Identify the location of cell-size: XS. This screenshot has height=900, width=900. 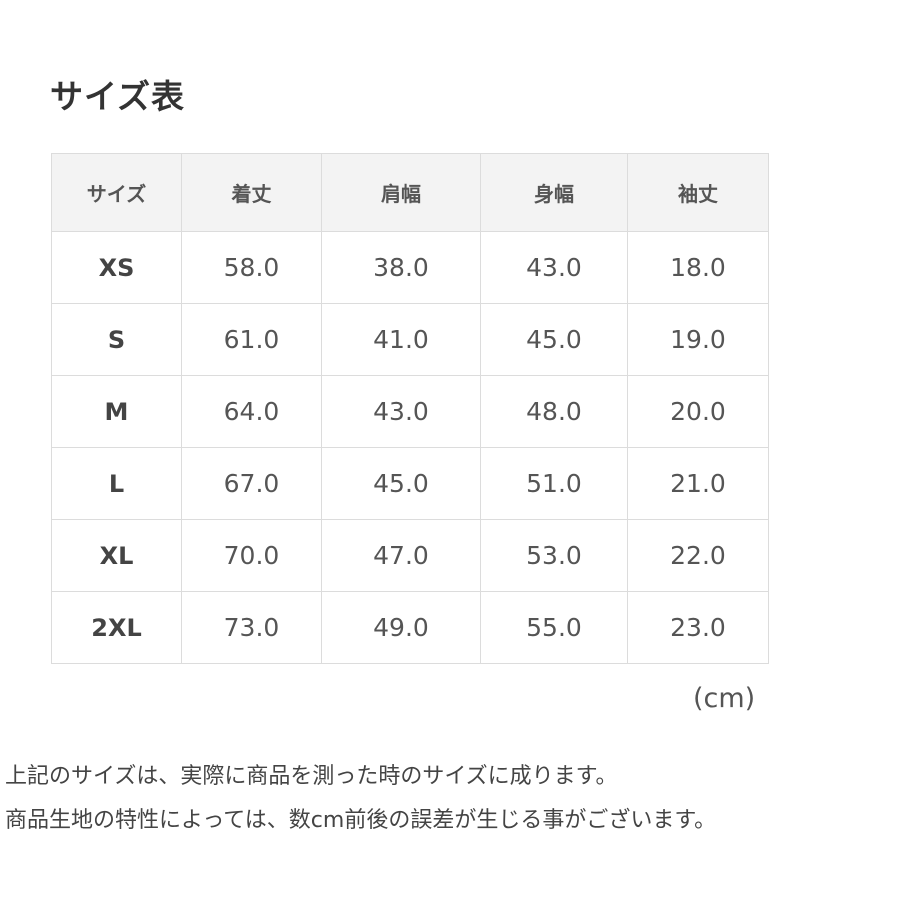
(116, 267).